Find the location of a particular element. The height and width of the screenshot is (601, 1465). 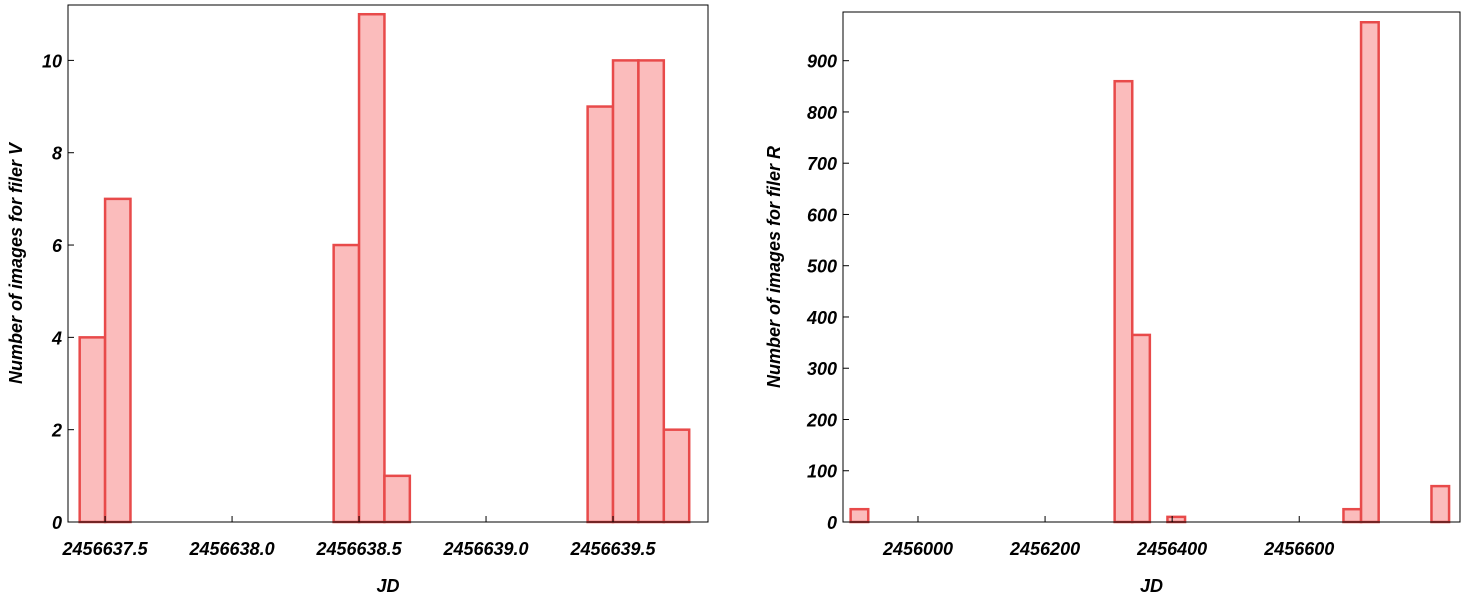

y-tick-label: 100 is located at coordinates (822, 472).